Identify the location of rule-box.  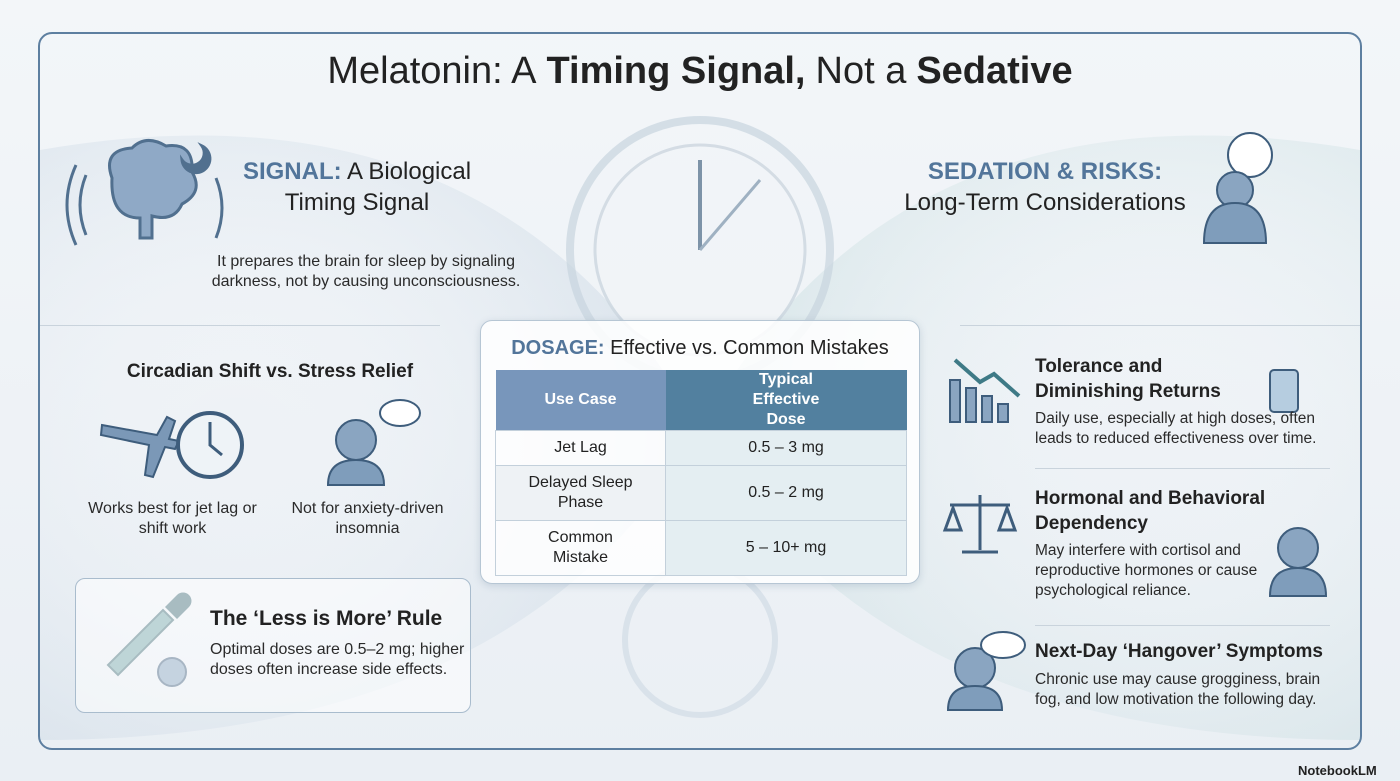
(273, 645).